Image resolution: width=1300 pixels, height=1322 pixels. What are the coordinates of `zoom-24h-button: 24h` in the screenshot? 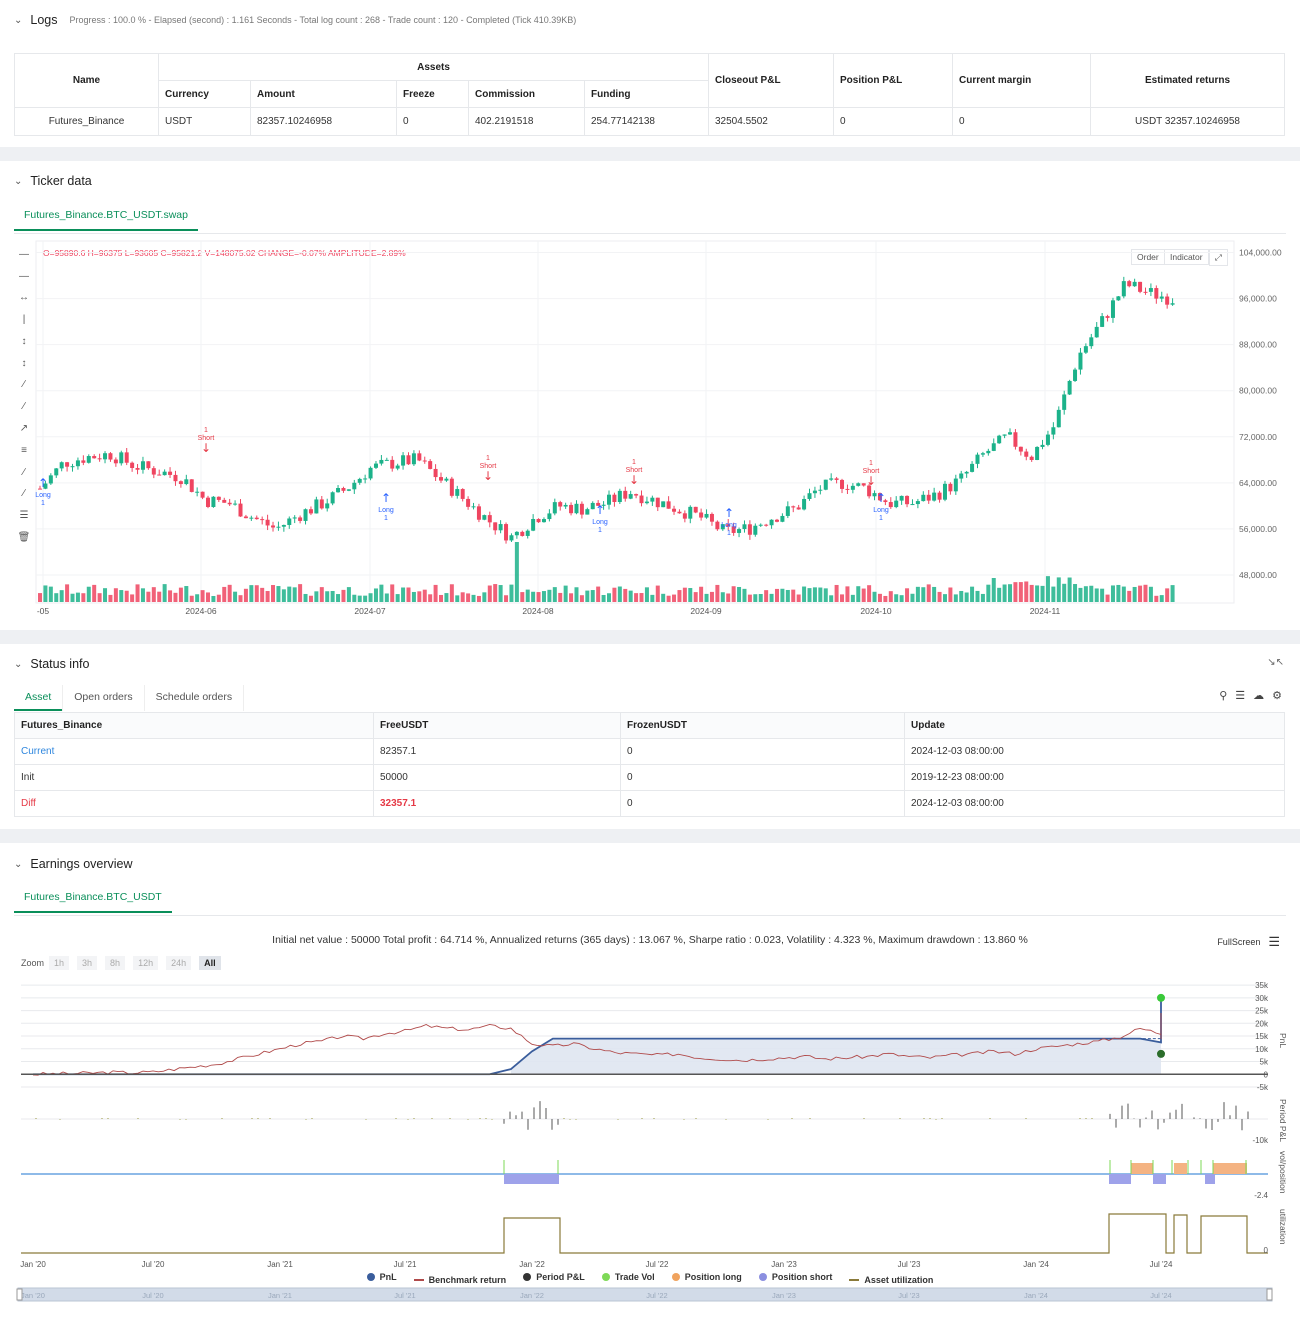 It's located at (179, 963).